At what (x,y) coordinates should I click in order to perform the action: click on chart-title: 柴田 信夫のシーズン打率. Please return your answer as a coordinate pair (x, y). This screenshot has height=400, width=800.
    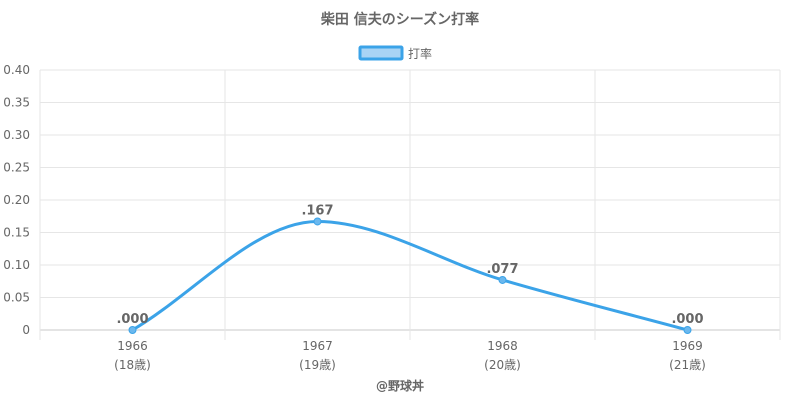
    Looking at the image, I should click on (399, 19).